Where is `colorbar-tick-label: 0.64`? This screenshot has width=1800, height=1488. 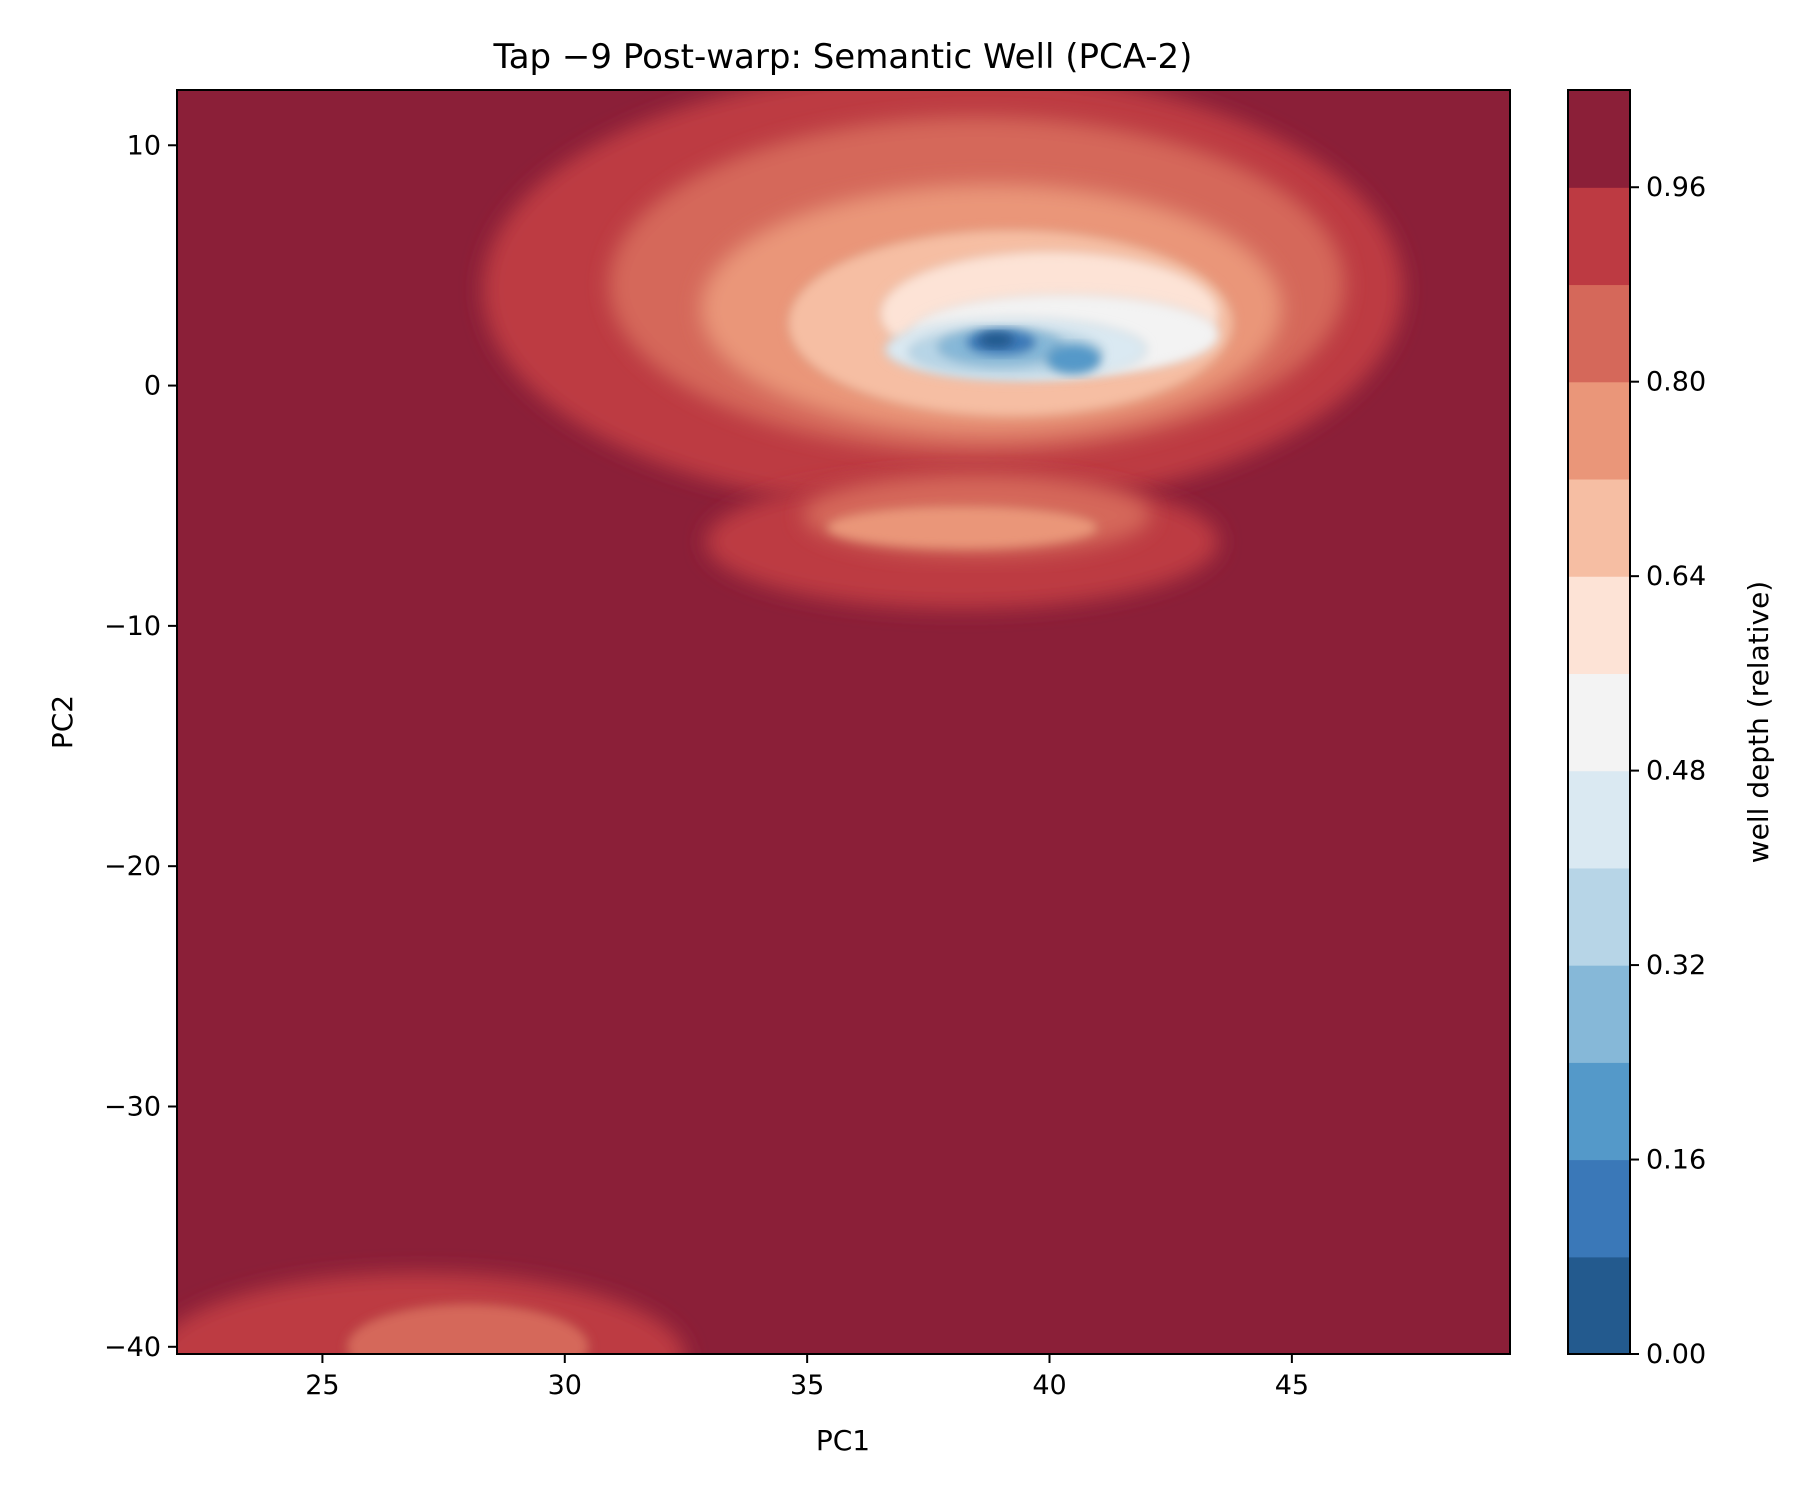
colorbar-tick-label: 0.64 is located at coordinates (1676, 576).